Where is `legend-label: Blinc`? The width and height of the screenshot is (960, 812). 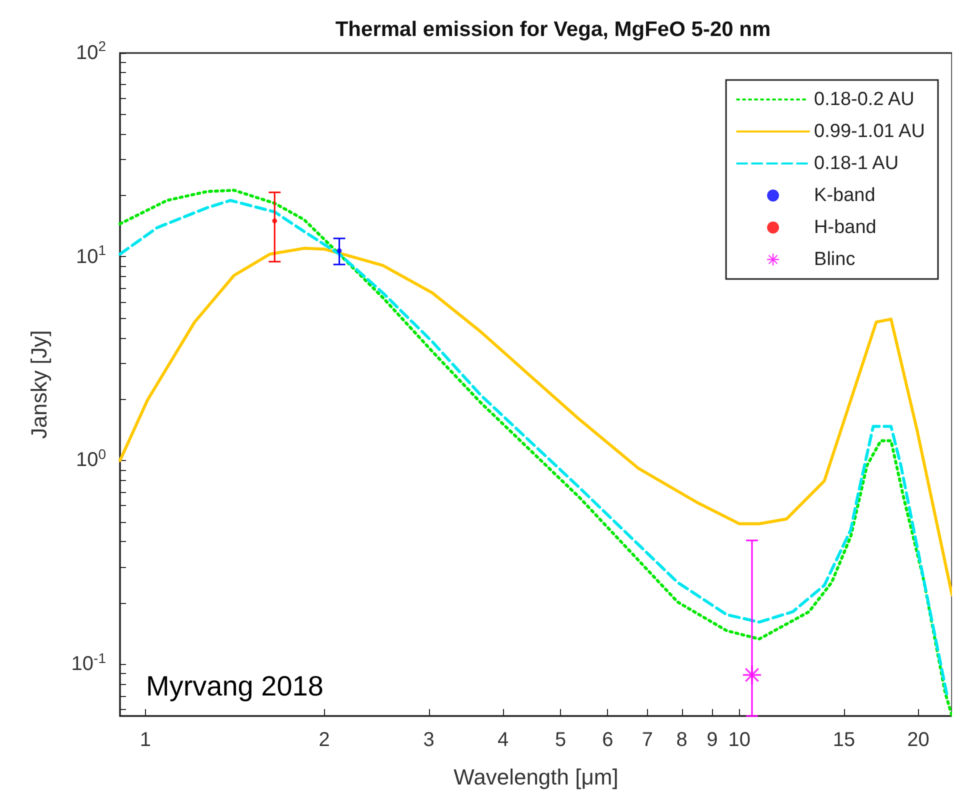
legend-label: Blinc is located at coordinates (835, 259).